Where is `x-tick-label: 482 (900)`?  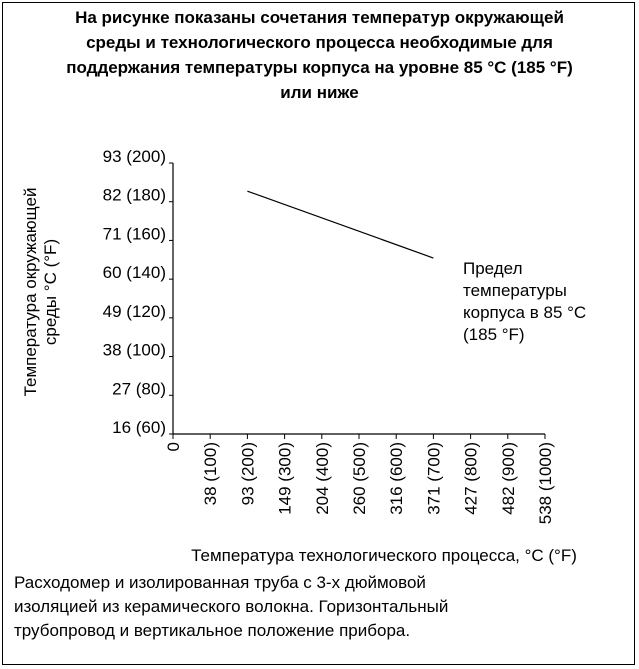
x-tick-label: 482 (900) is located at coordinates (508, 478).